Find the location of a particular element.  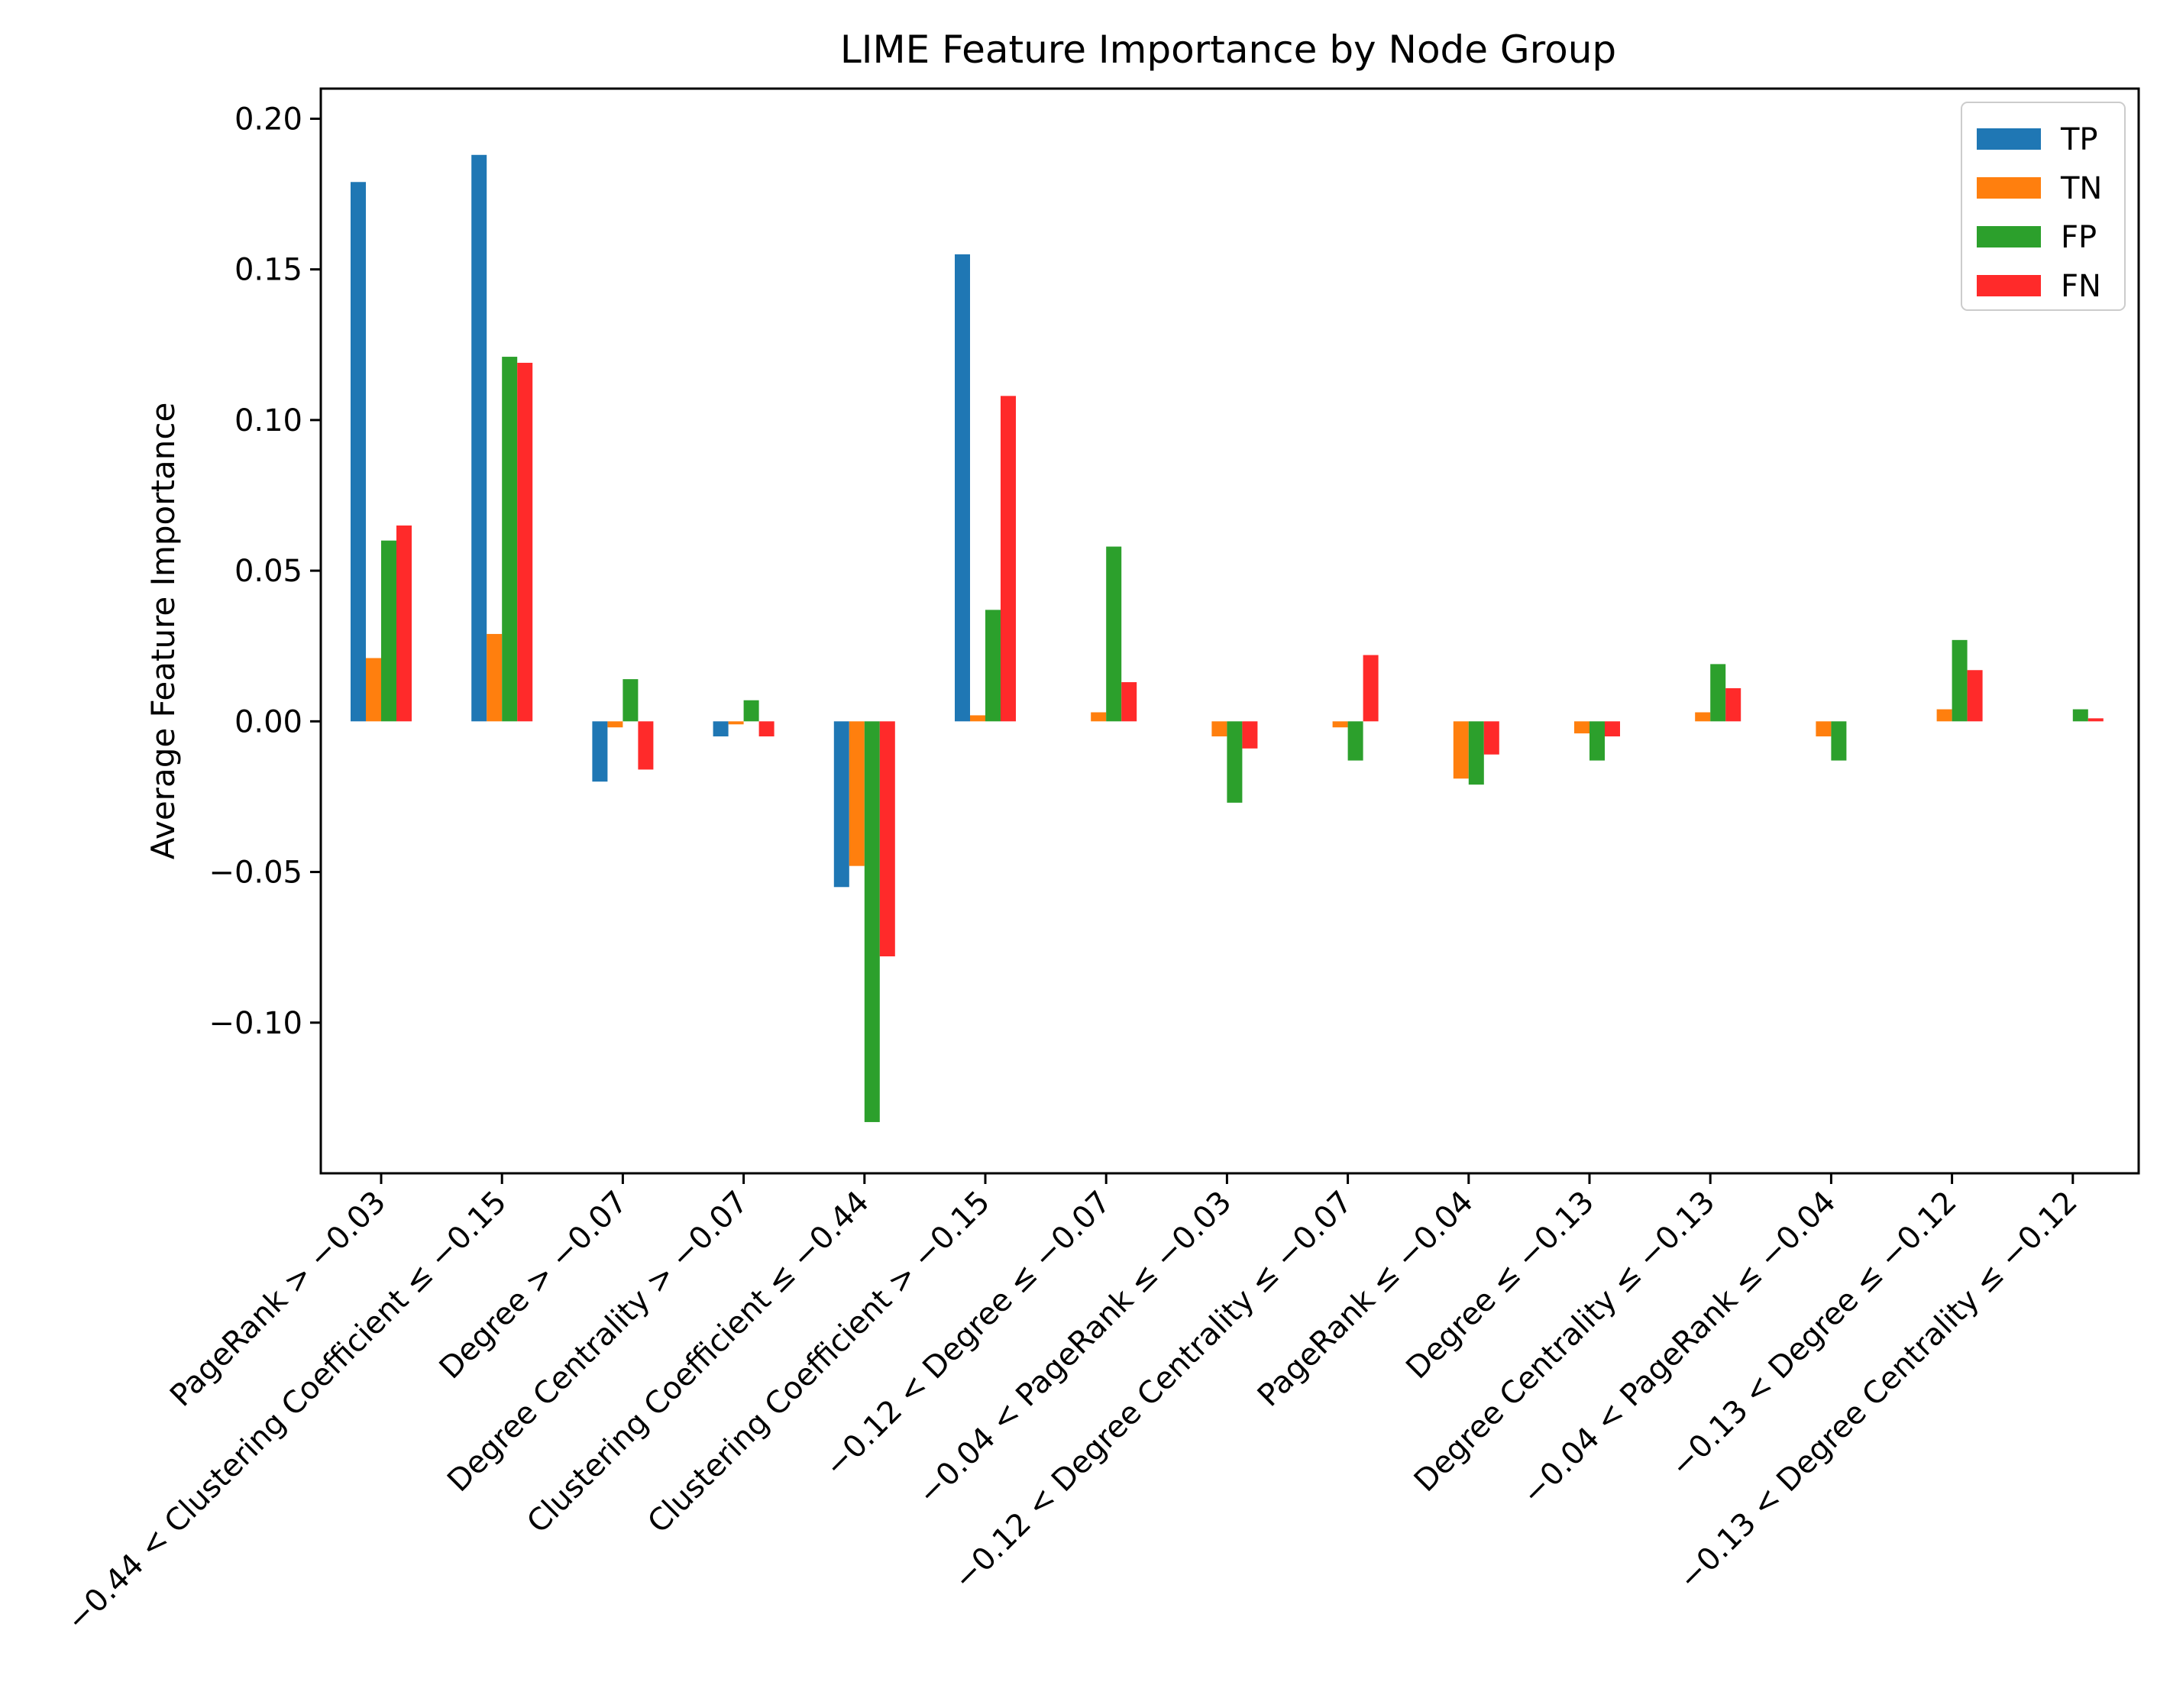

legend: TP TN FP FN is located at coordinates (2043, 206).